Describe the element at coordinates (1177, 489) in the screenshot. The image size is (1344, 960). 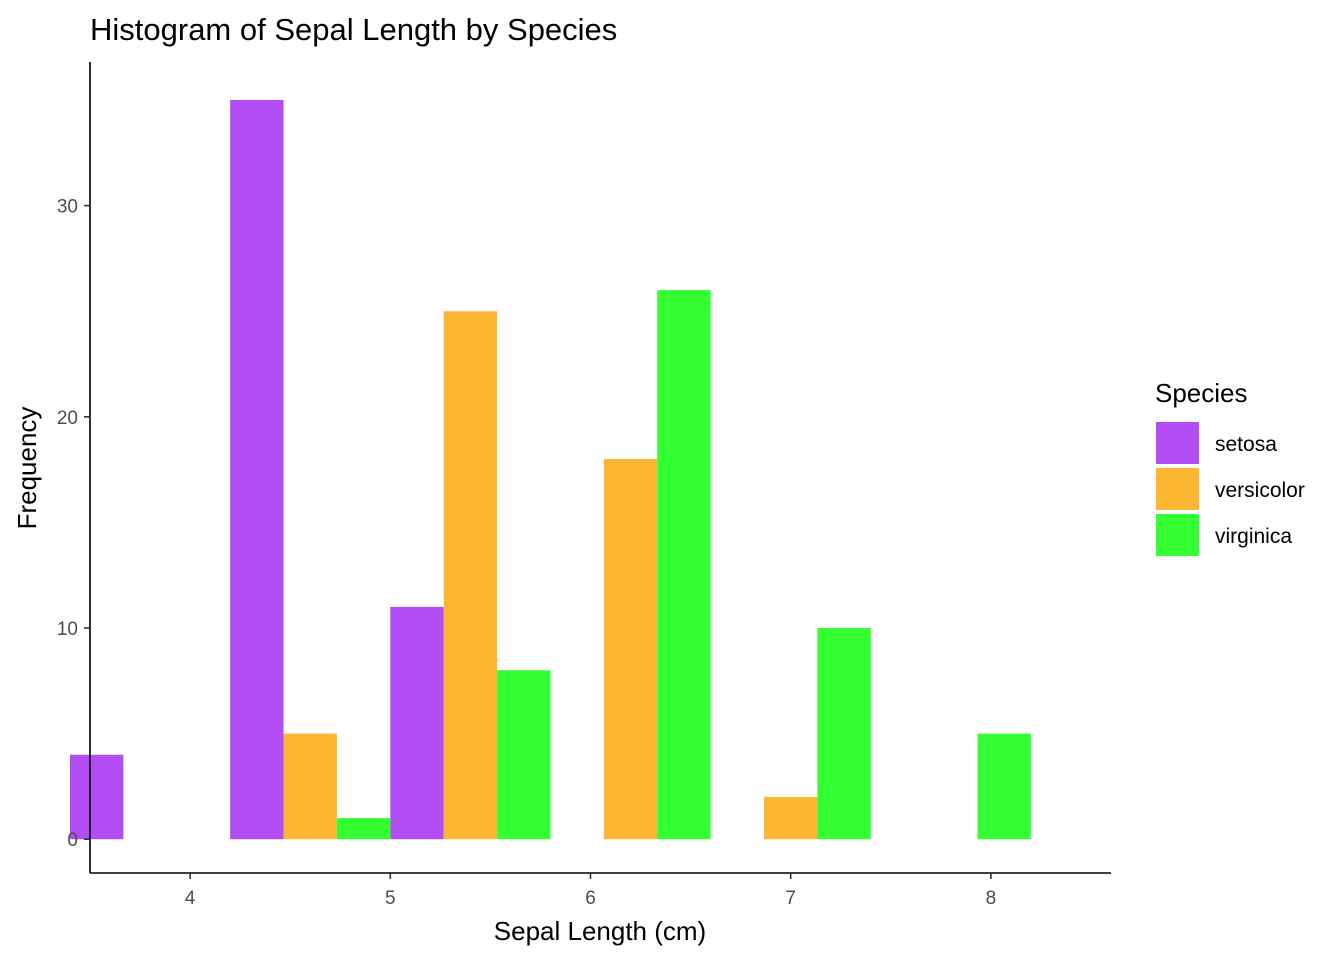
I see `legend-swatch-versicolor` at that location.